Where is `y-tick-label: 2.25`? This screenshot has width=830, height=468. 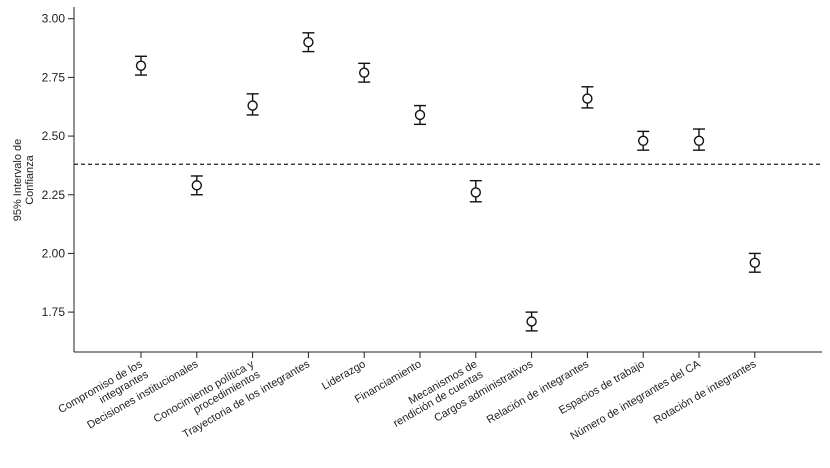
y-tick-label: 2.25 is located at coordinates (54, 195).